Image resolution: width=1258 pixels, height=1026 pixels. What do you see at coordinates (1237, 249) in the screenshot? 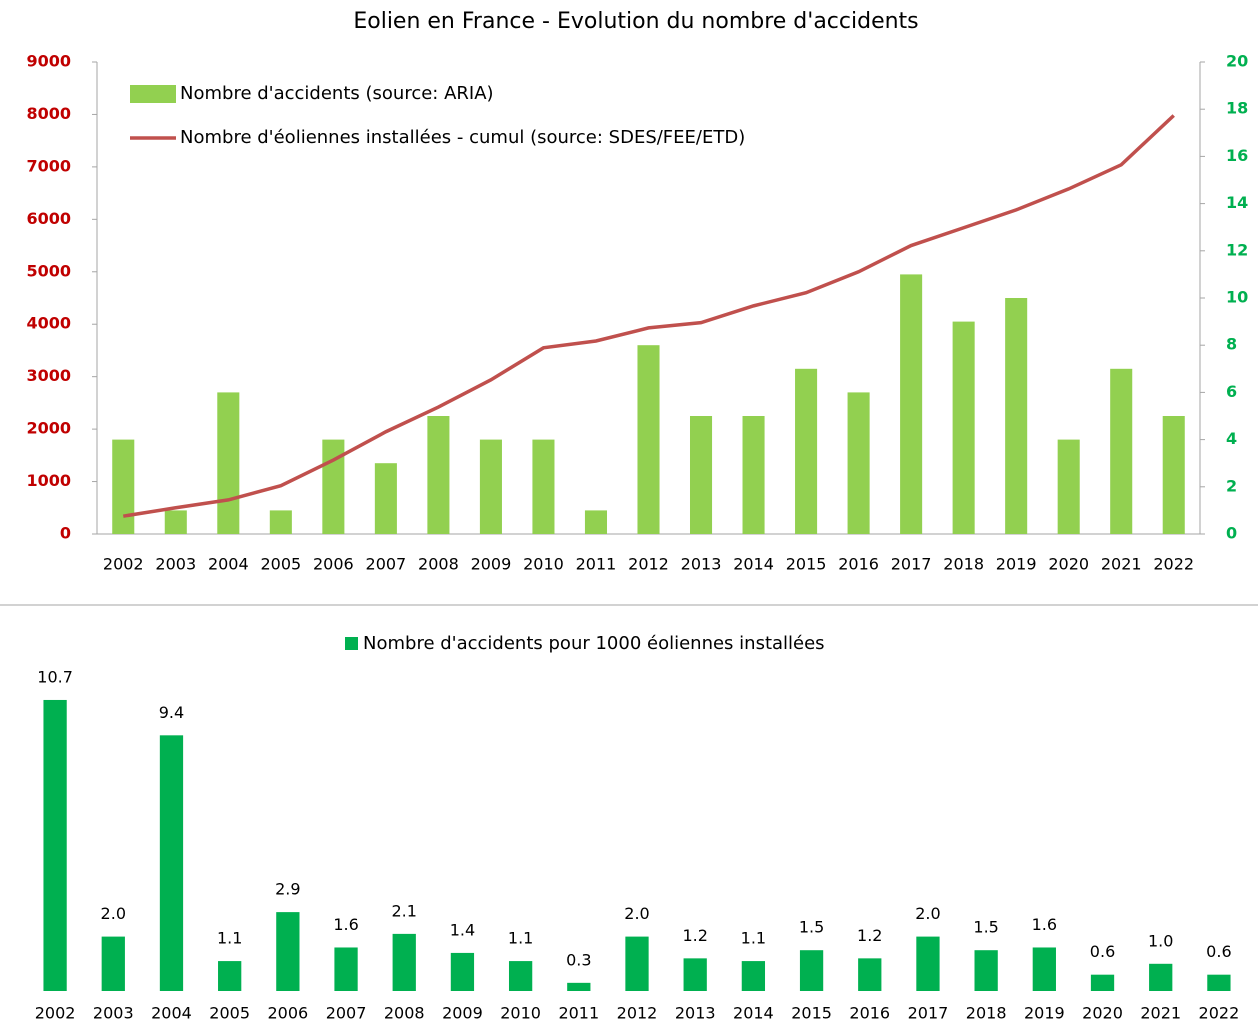
I see `y2-tick-label: 12` at bounding box center [1237, 249].